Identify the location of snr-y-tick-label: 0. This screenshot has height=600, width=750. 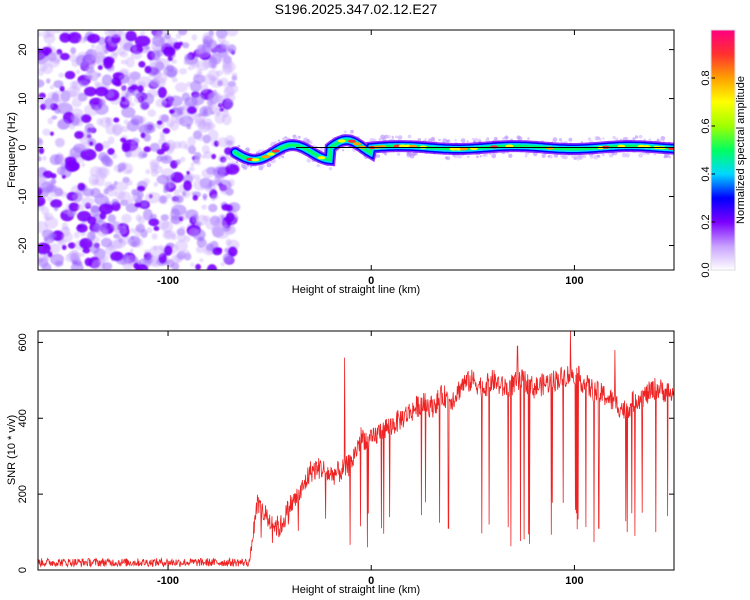
(23, 570).